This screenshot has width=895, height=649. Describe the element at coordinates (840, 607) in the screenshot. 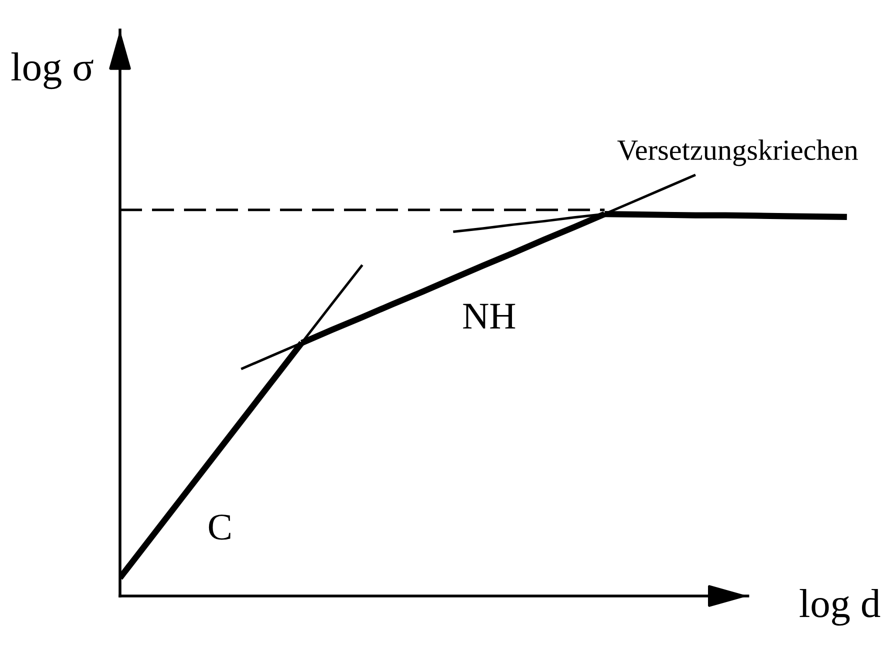

I see `x-axis-title: log d` at that location.